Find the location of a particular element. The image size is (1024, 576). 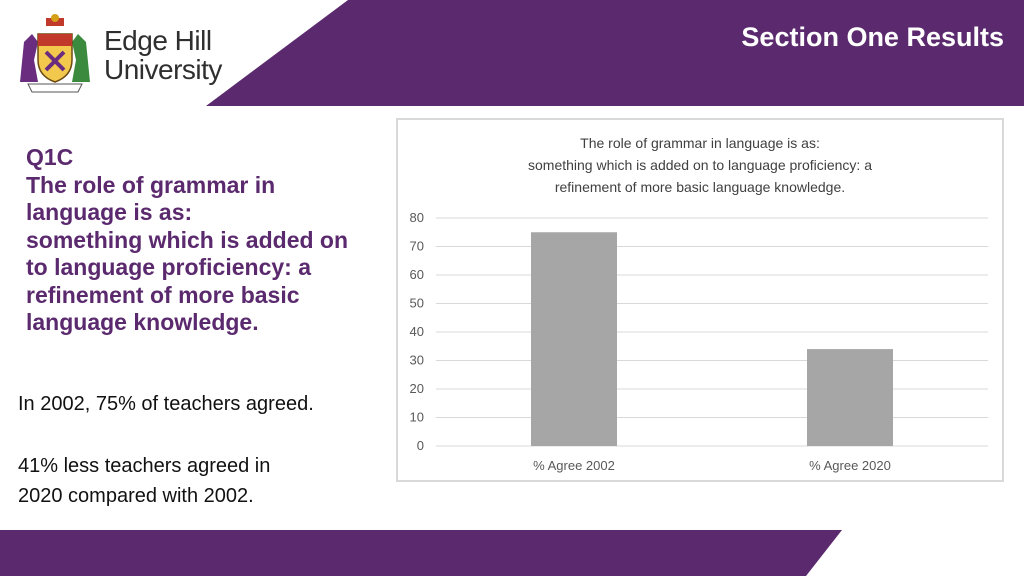

question-line: Q1C is located at coordinates (50, 157).